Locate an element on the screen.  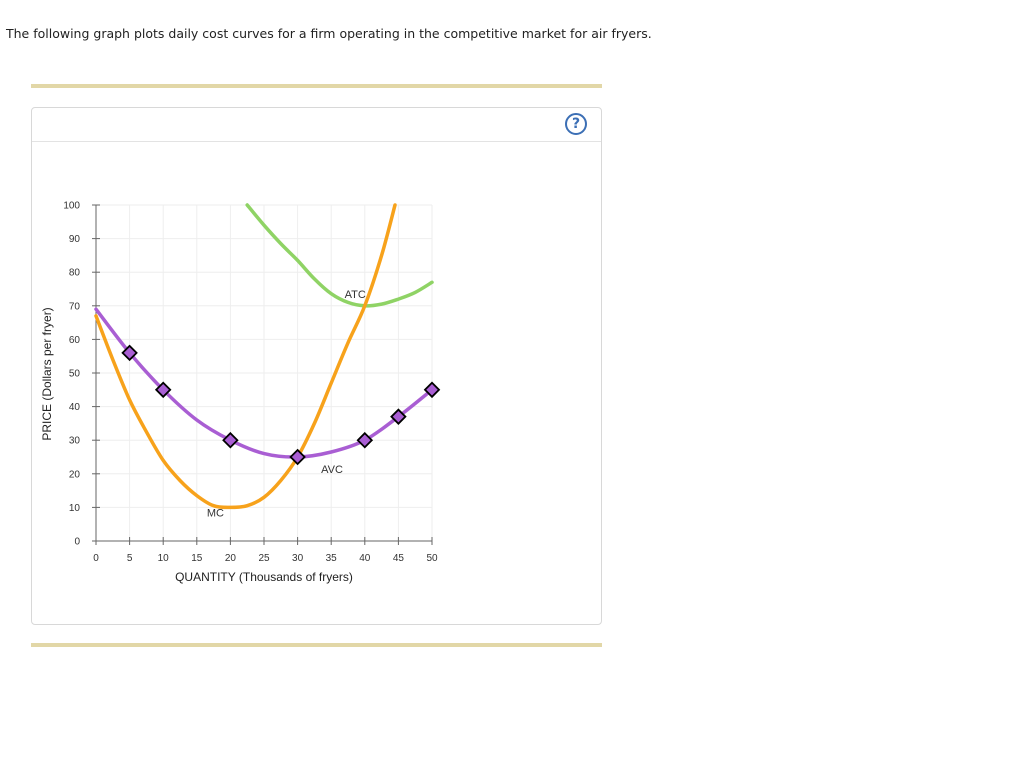
top-divider is located at coordinates (316, 86).